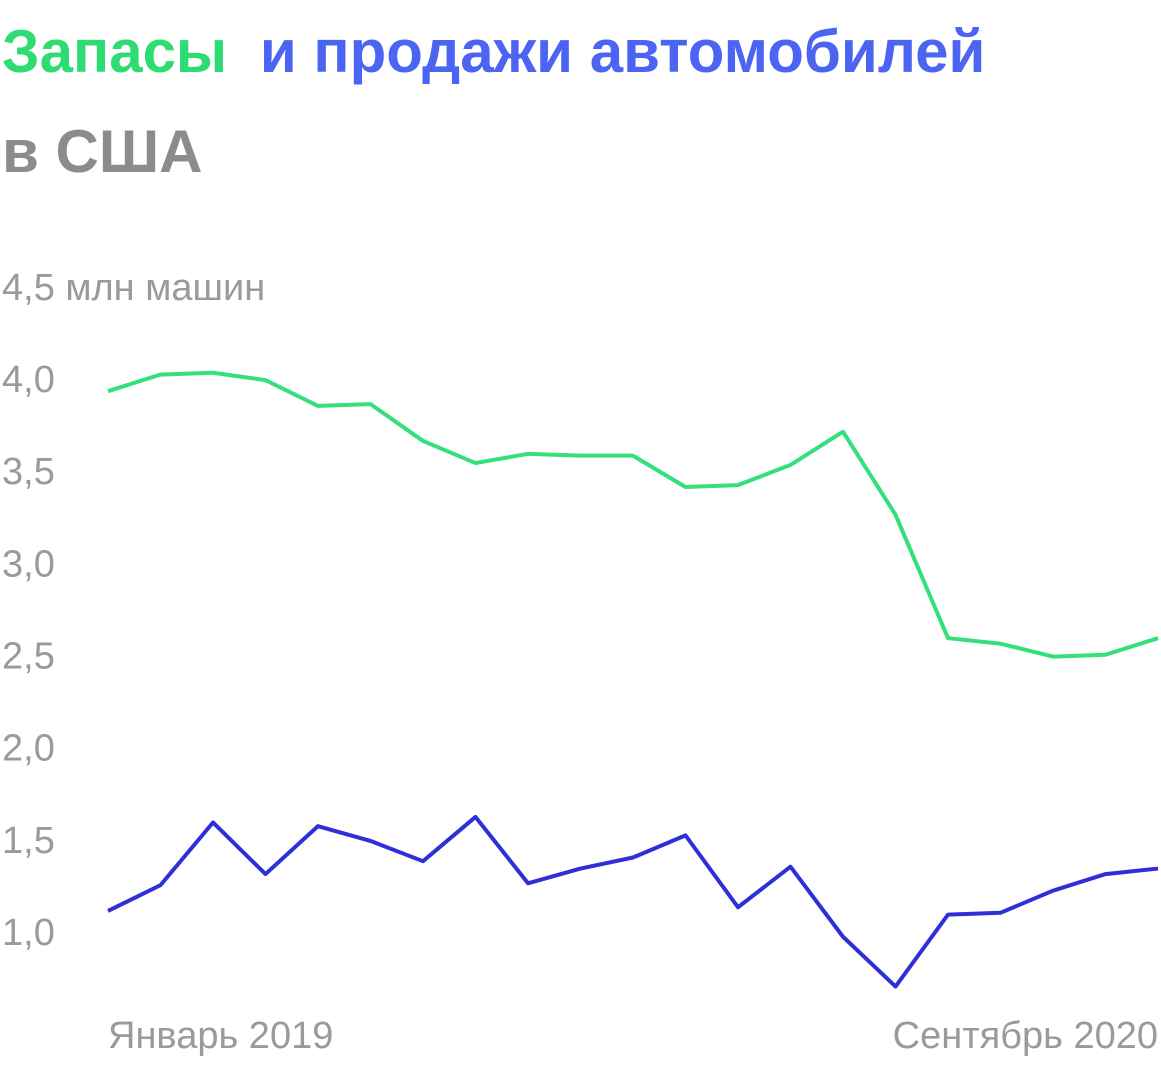 This screenshot has width=1161, height=1068. What do you see at coordinates (633, 901) in the screenshot?
I see `line-series` at bounding box center [633, 901].